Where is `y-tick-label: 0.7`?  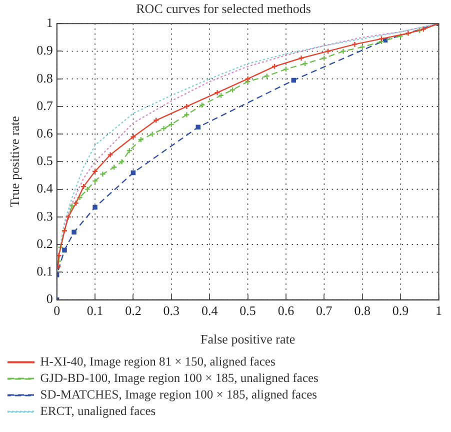
y-tick-label: 0.7 is located at coordinates (45, 105).